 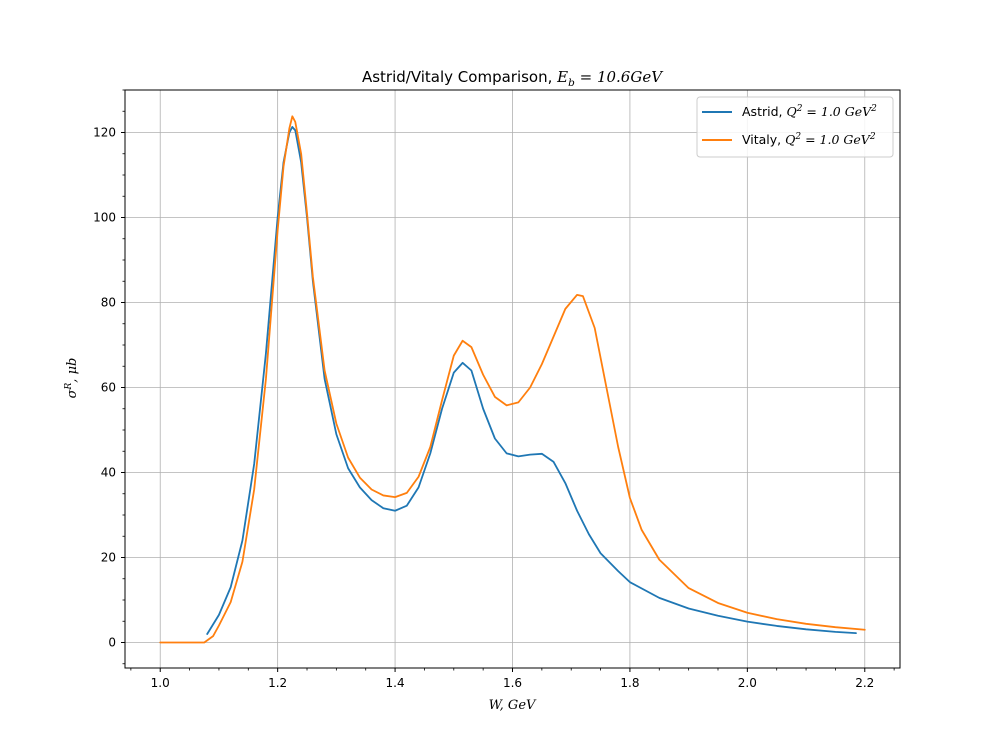 I want to click on legend-box, so click(x=795, y=127).